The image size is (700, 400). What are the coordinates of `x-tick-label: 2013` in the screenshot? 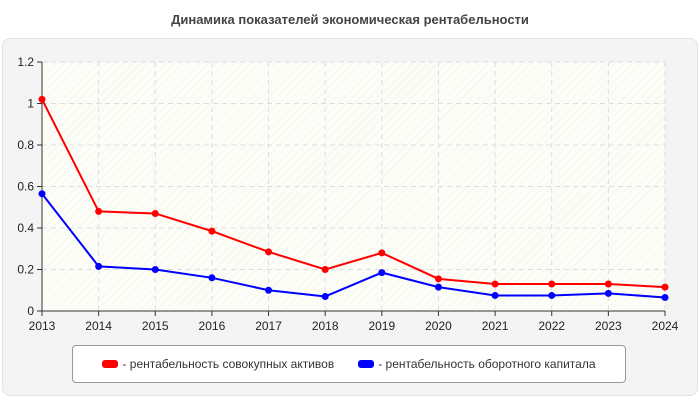 It's located at (42, 326).